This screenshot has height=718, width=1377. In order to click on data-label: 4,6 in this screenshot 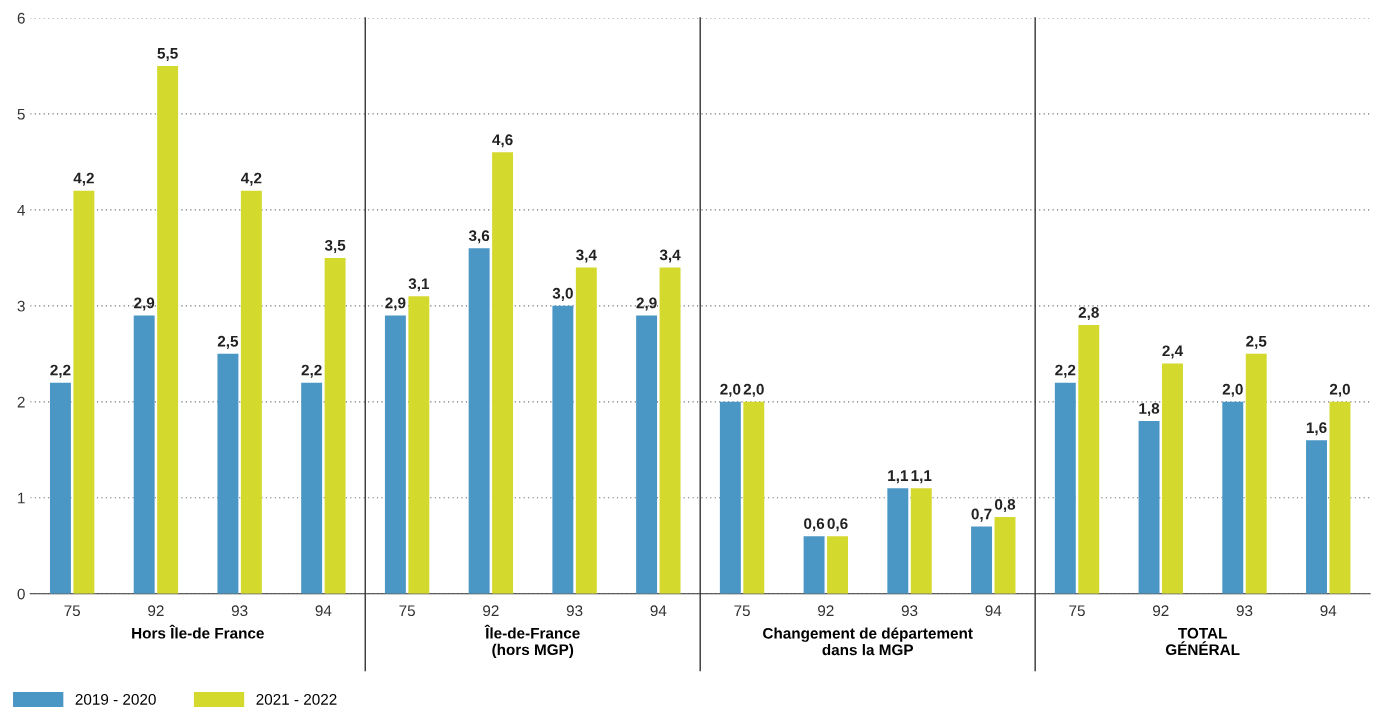, I will do `click(502, 141)`.